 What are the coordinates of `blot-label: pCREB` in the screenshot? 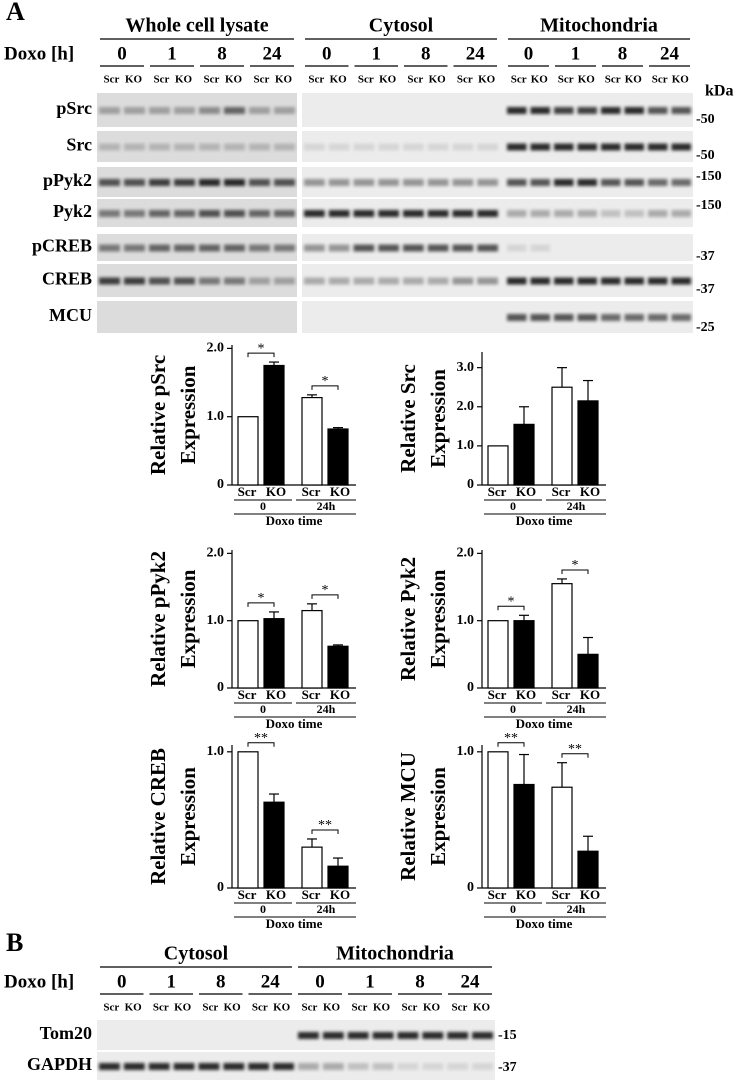 It's located at (62, 246).